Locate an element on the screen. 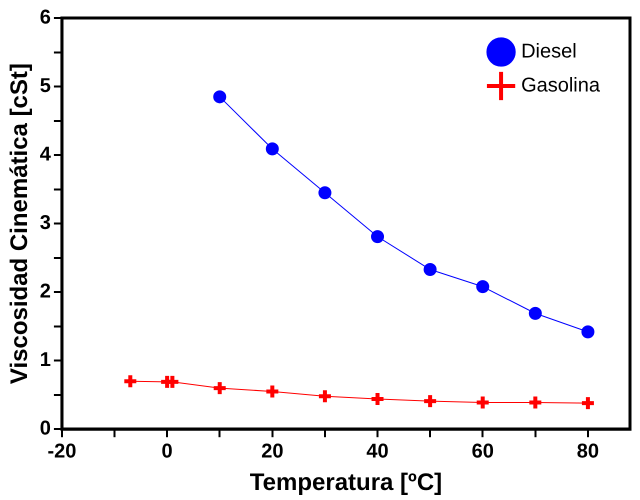 The width and height of the screenshot is (640, 500). x-tick-label: -20 is located at coordinates (61, 451).